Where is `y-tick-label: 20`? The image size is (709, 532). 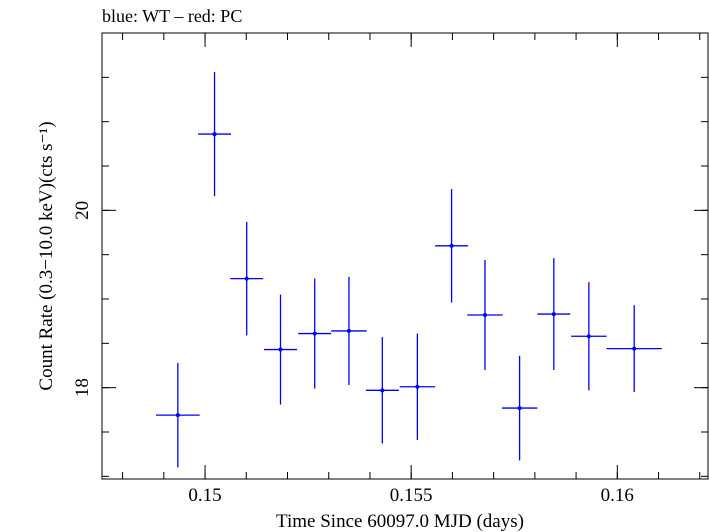
y-tick-label: 20 is located at coordinates (82, 210).